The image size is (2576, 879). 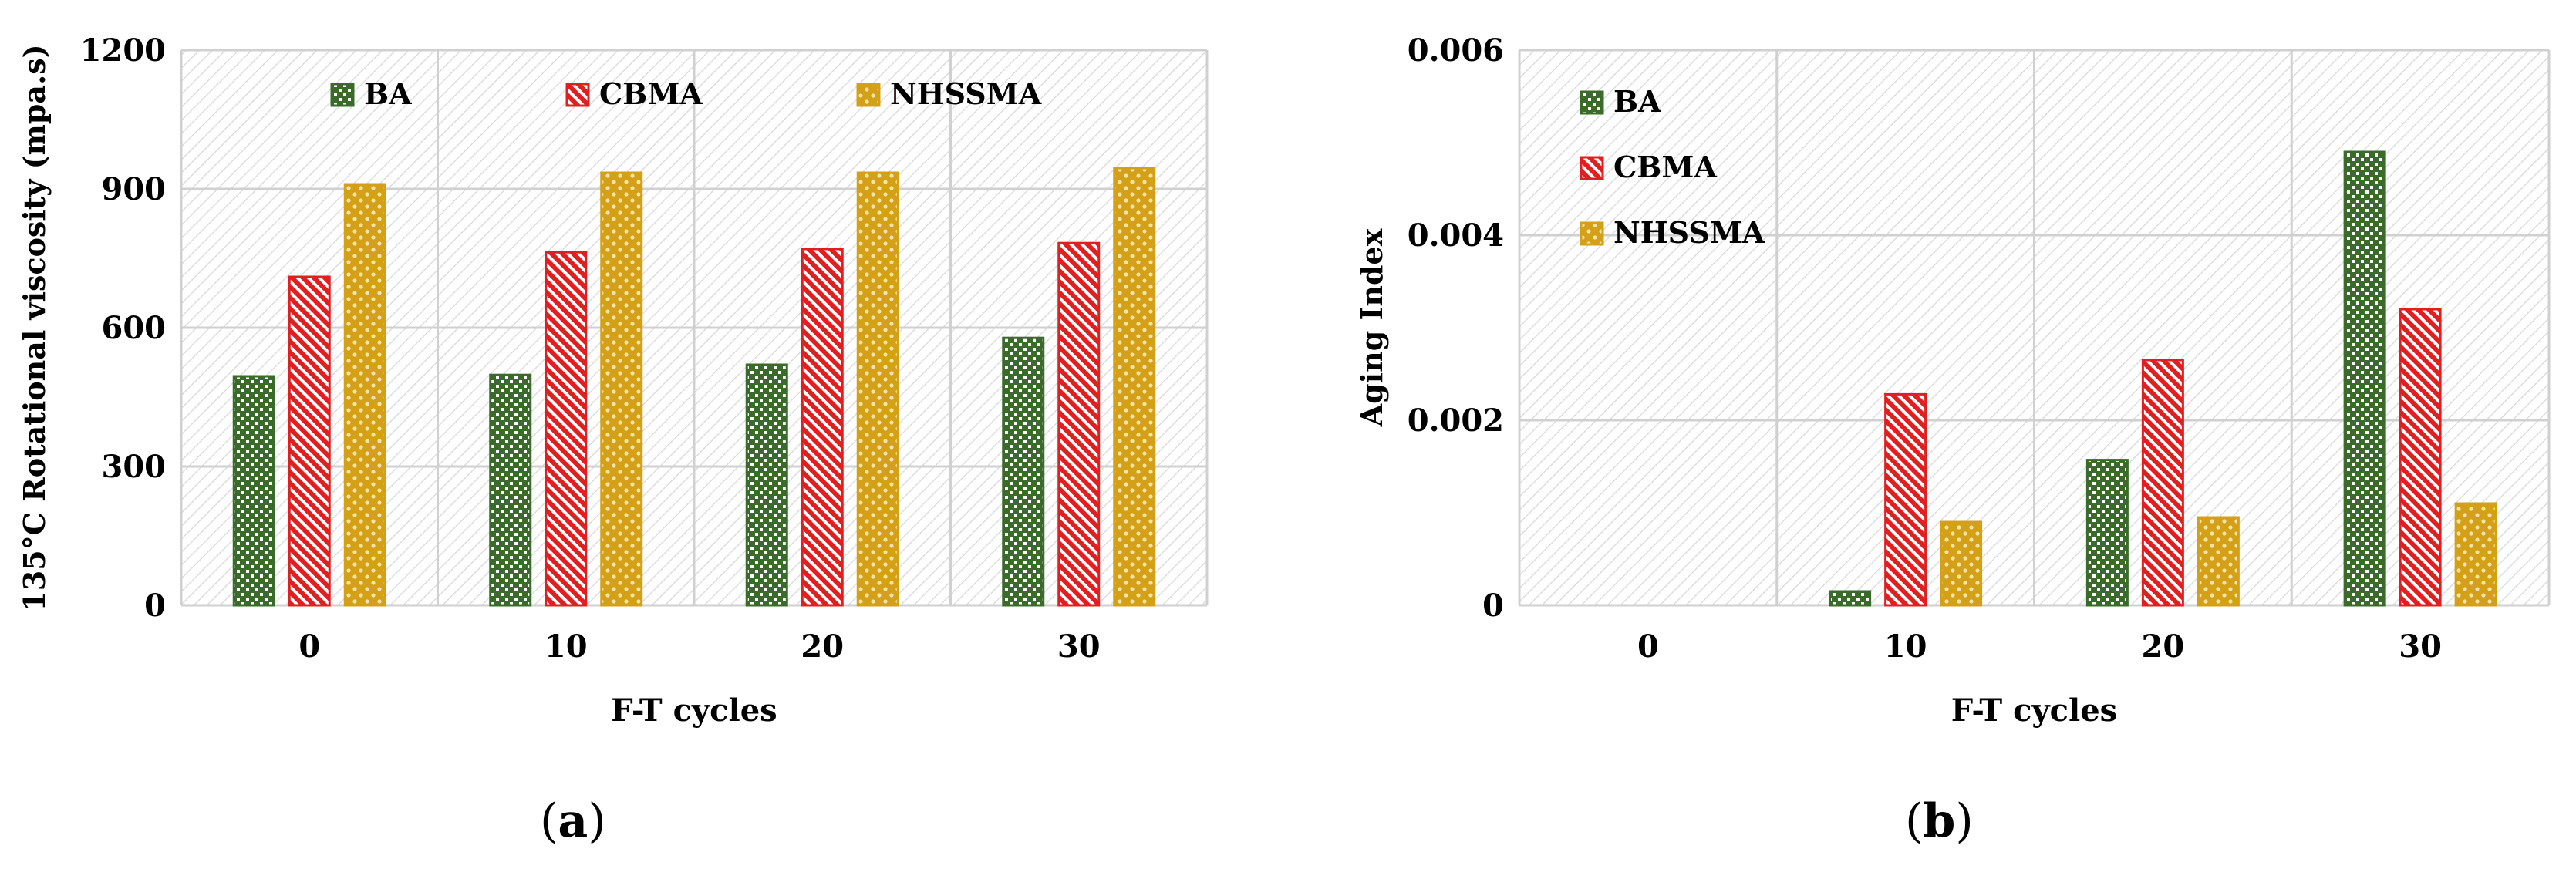 I want to click on y-tick-label: 0.002, so click(x=1456, y=420).